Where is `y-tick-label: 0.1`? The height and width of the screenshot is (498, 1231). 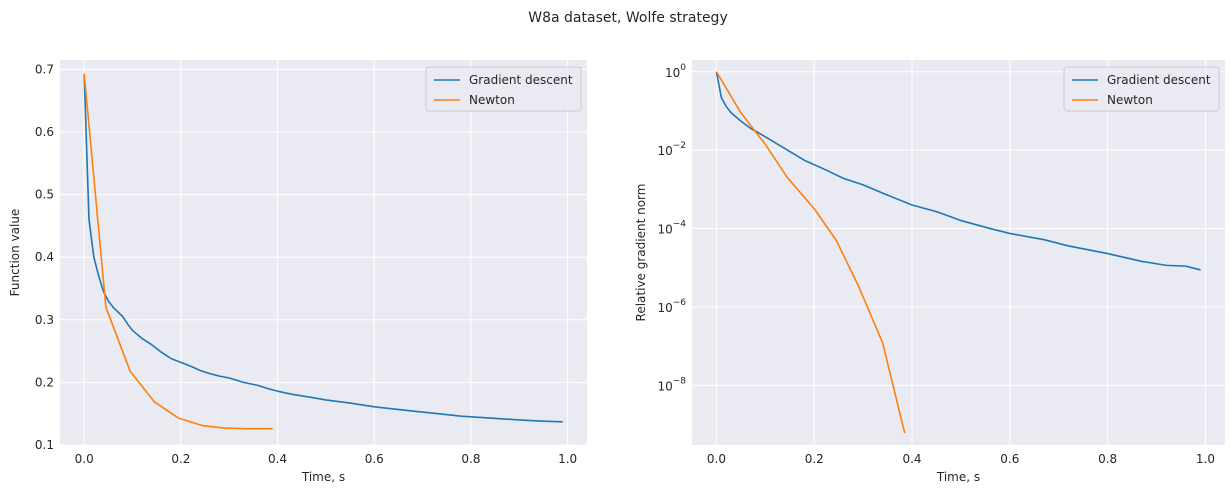
y-tick-label: 0.1 is located at coordinates (44, 445).